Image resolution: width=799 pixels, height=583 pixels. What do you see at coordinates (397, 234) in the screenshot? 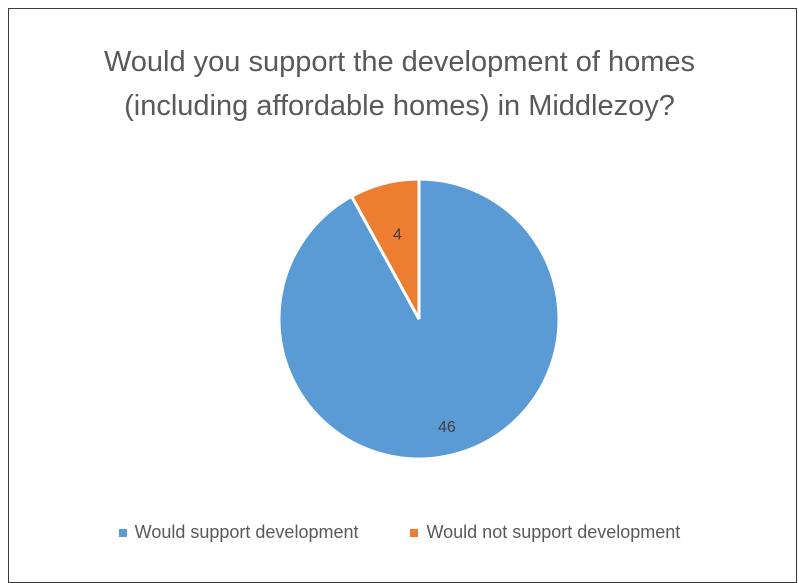
I see `data-label-not-support: 4` at bounding box center [397, 234].